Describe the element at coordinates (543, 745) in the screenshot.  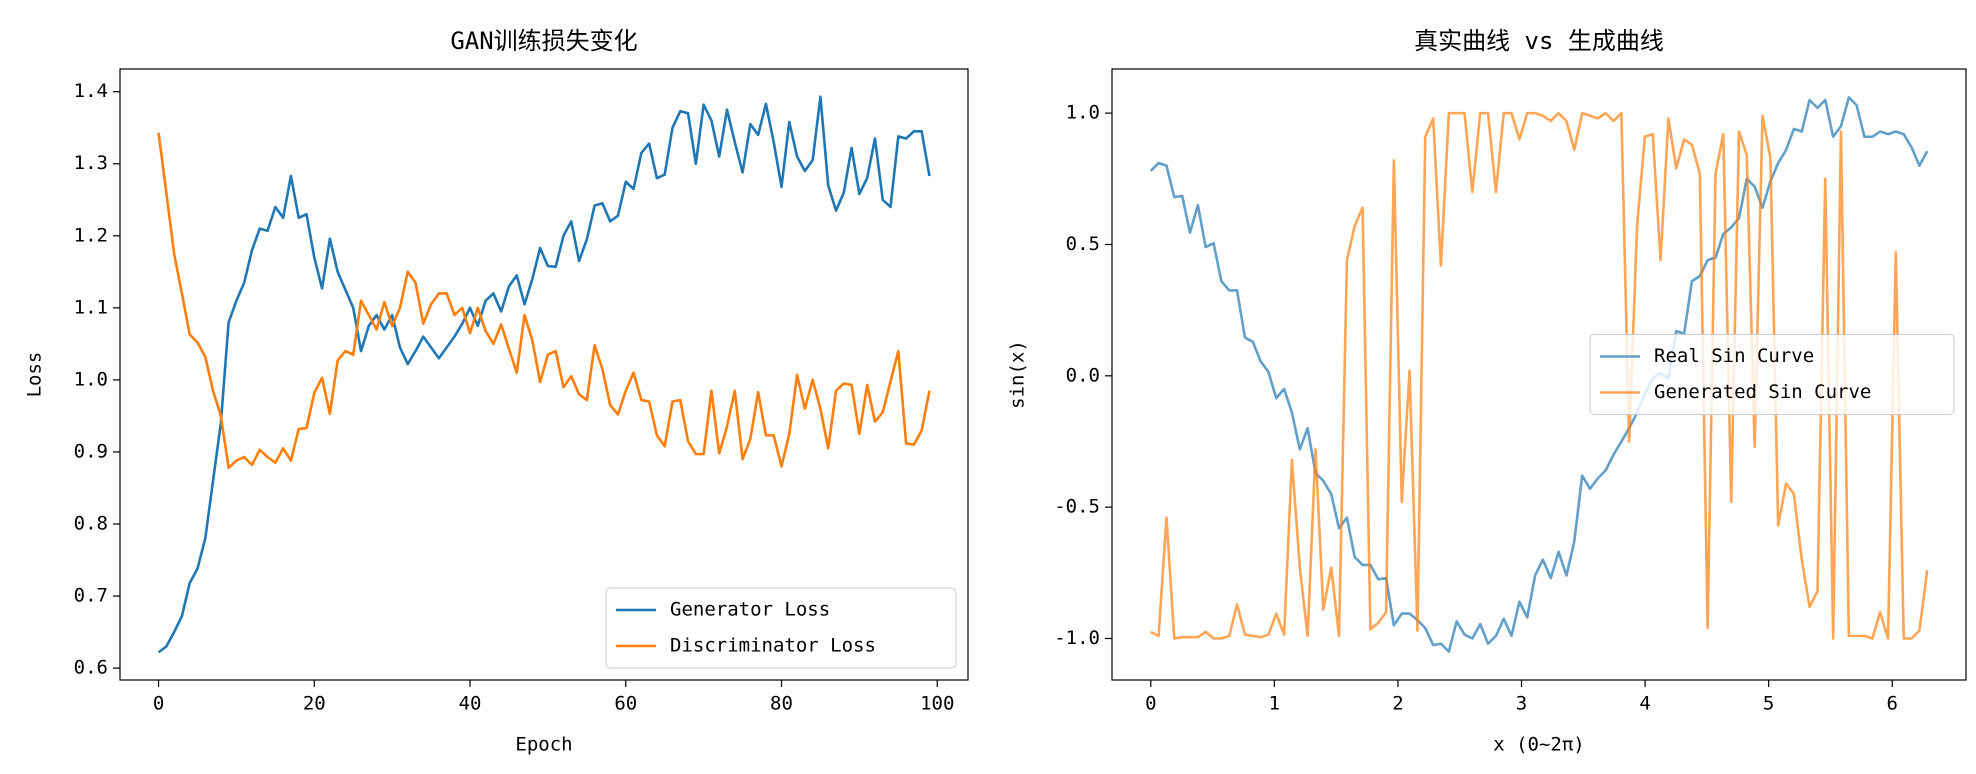
I see `x-axis-label: Epoch` at that location.